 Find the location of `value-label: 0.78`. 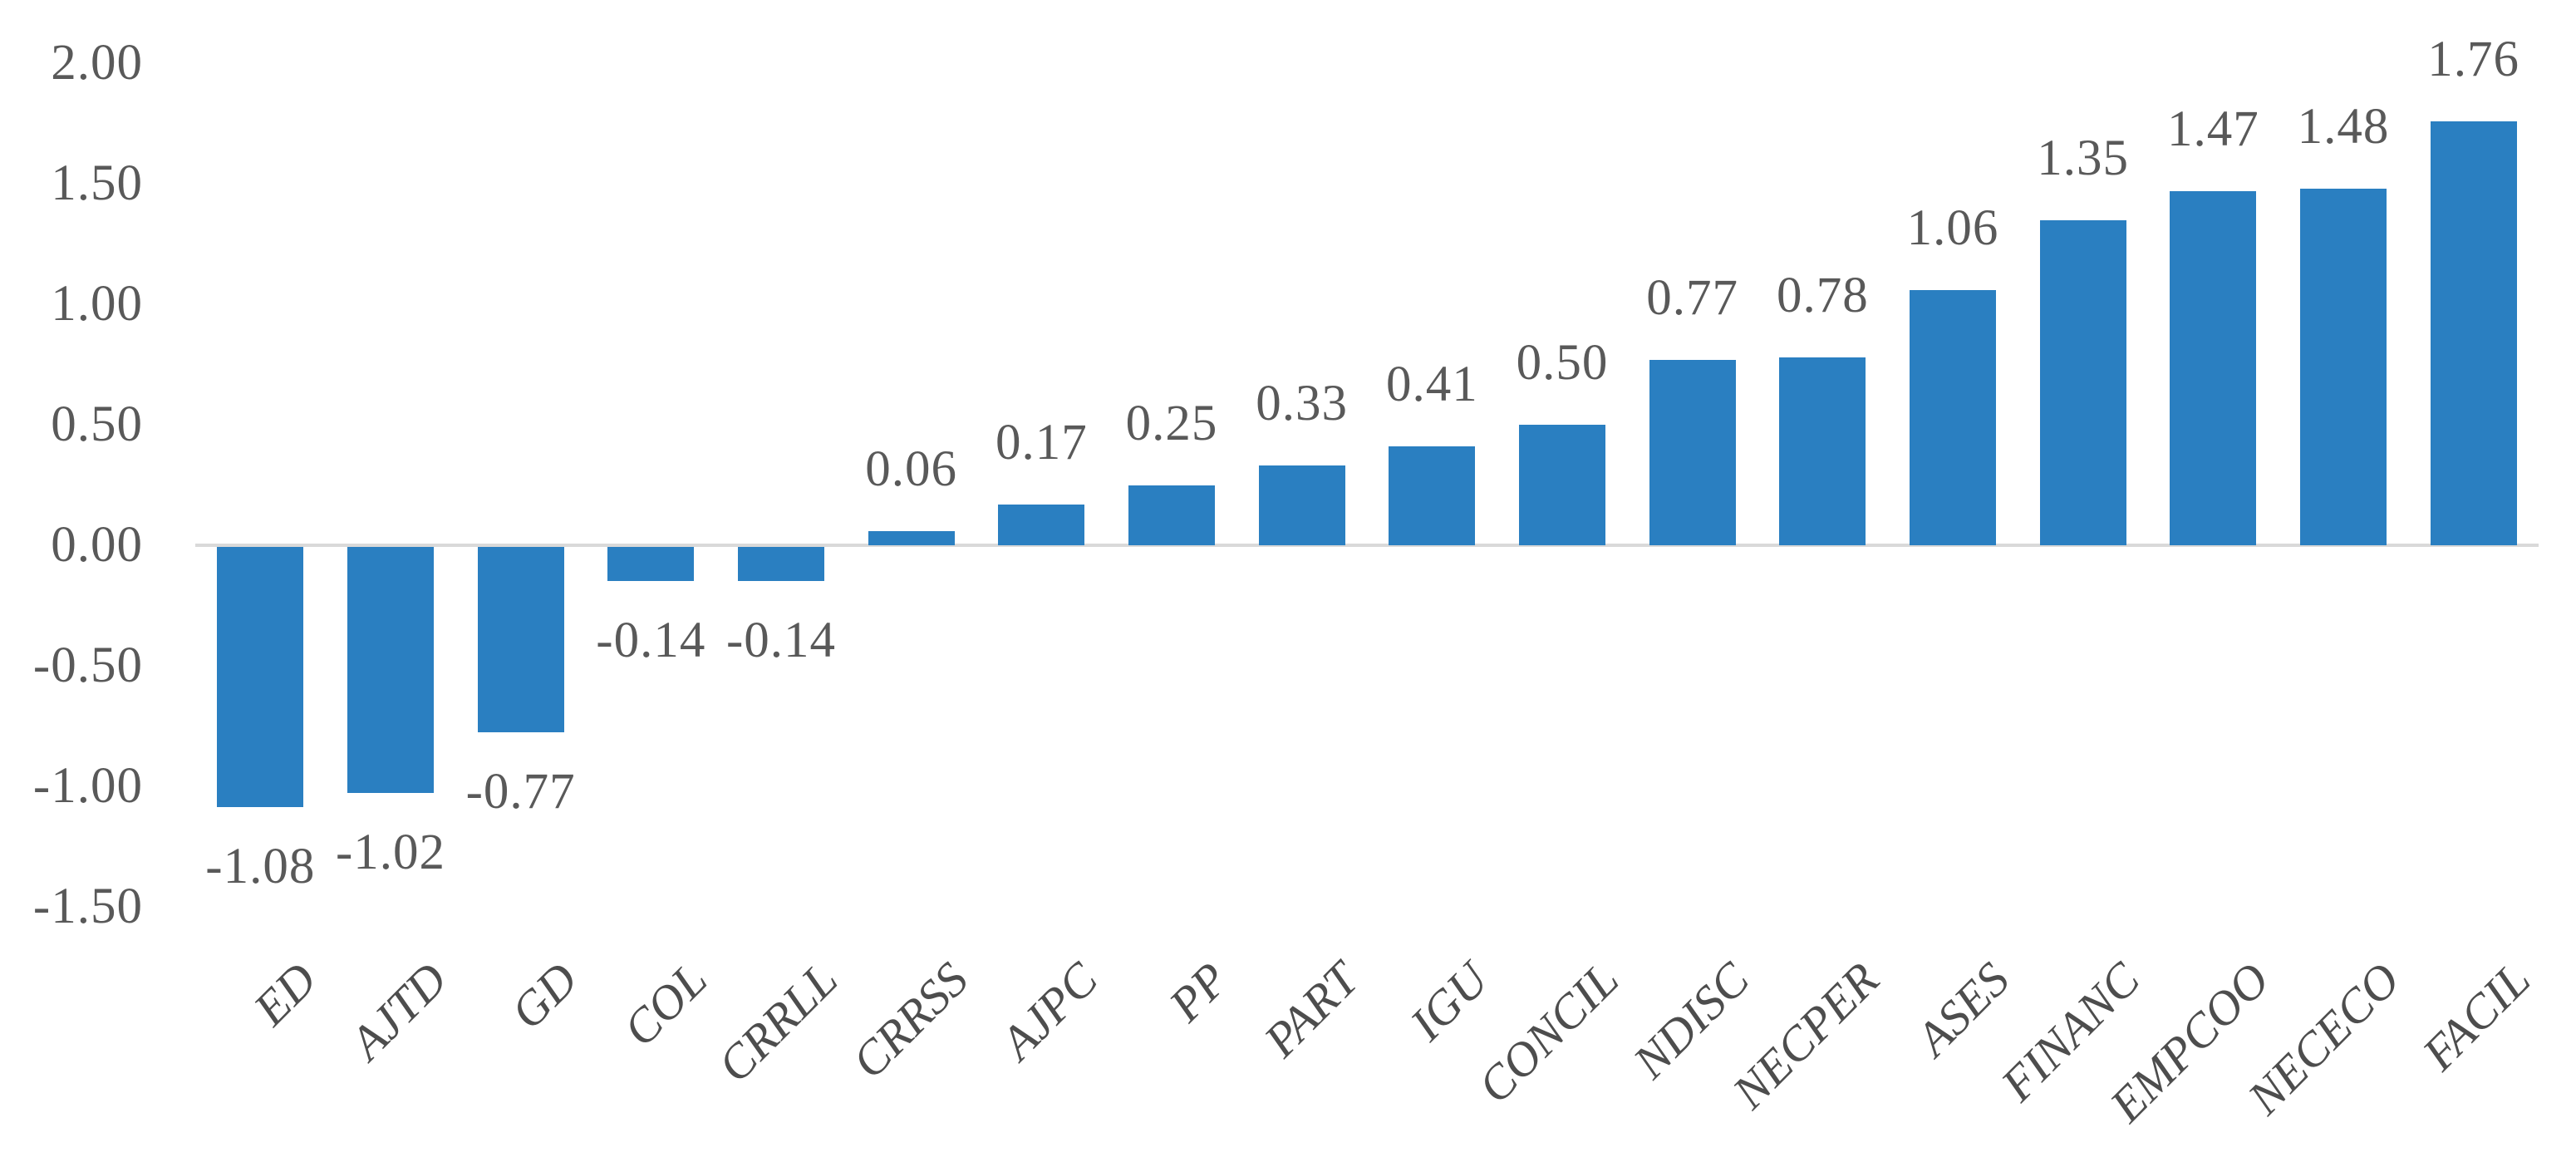

value-label: 0.78 is located at coordinates (1822, 295).